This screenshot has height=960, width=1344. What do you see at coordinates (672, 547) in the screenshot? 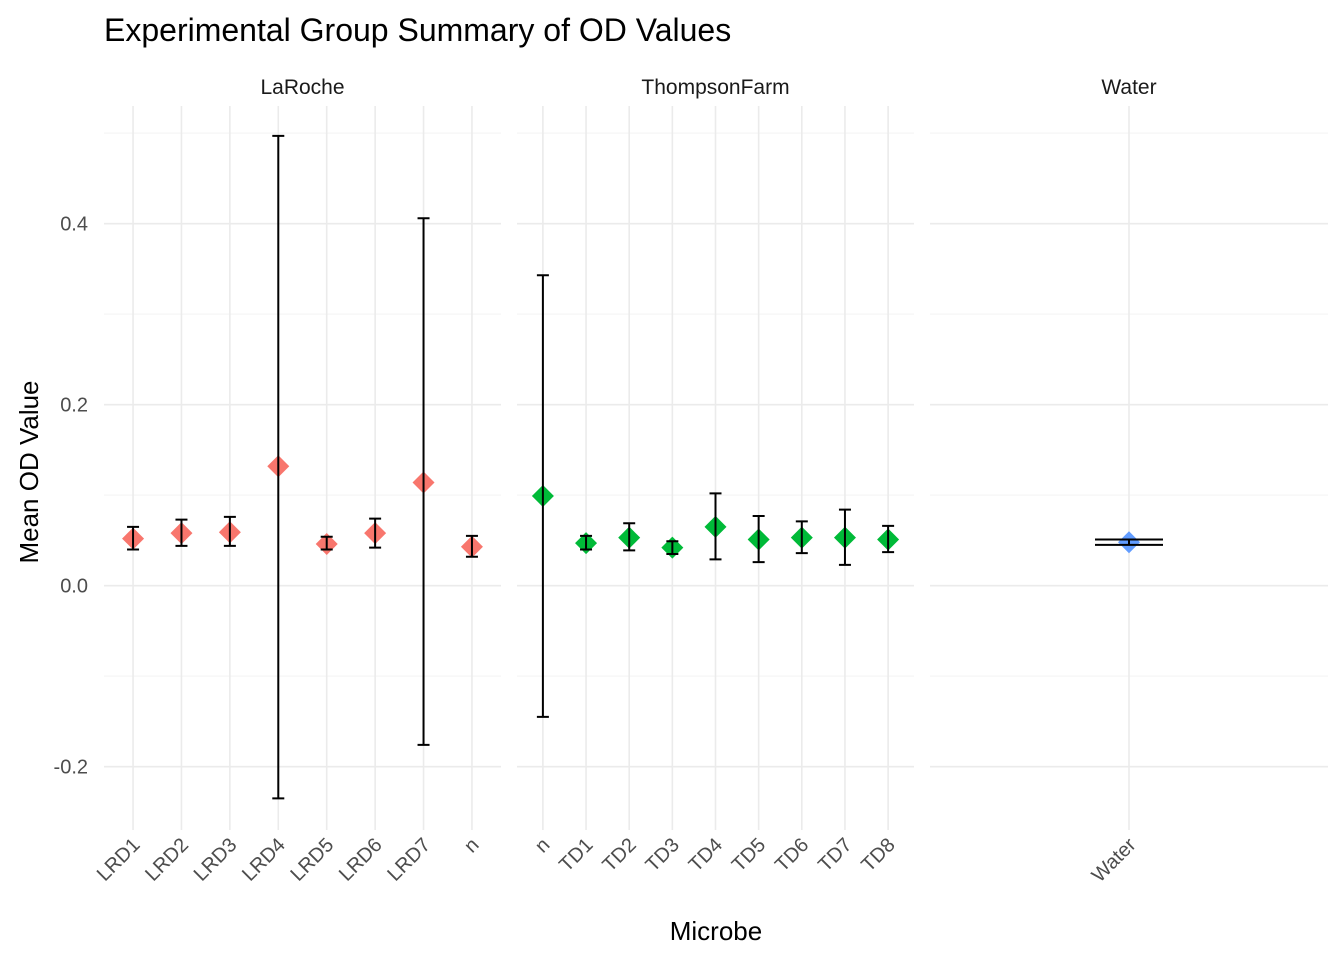
I see `error-bar-thompsonfarm-td3` at bounding box center [672, 547].